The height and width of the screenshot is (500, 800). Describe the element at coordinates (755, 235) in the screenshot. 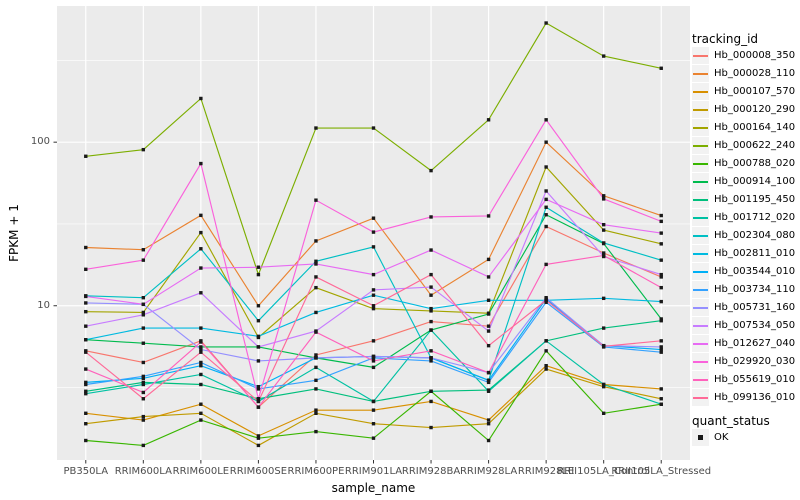

I see `legend-item-label: Hb_002304_080` at that location.